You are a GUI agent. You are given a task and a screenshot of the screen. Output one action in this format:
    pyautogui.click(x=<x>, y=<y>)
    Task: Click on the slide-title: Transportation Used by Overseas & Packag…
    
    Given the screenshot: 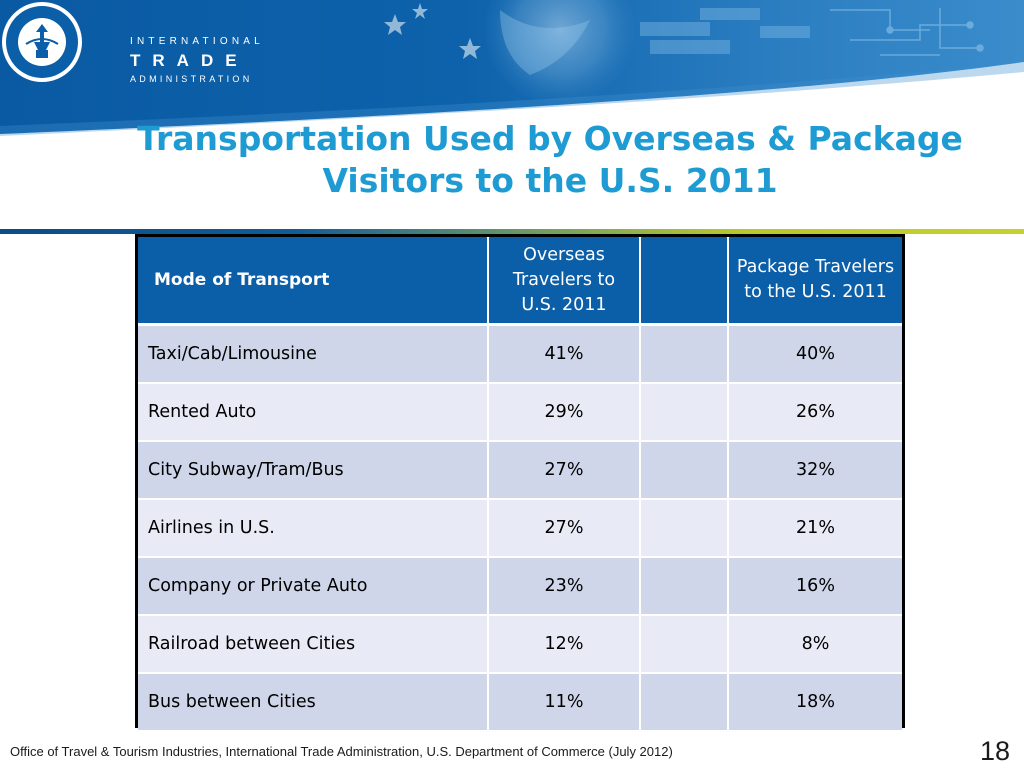 What is the action you would take?
    pyautogui.click(x=550, y=160)
    